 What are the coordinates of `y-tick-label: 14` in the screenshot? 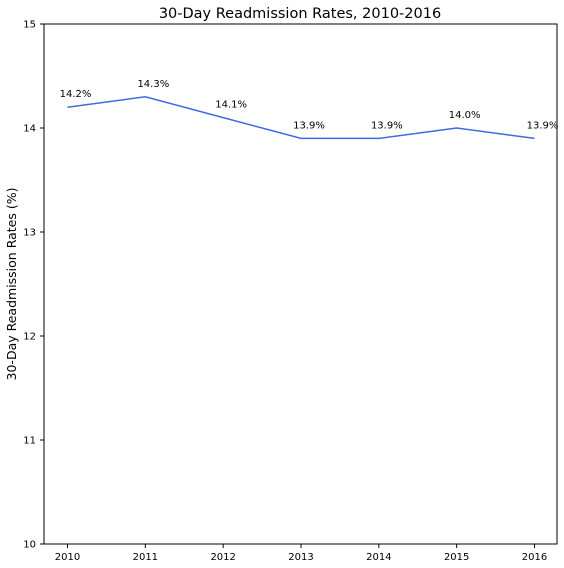 It's located at (29, 129).